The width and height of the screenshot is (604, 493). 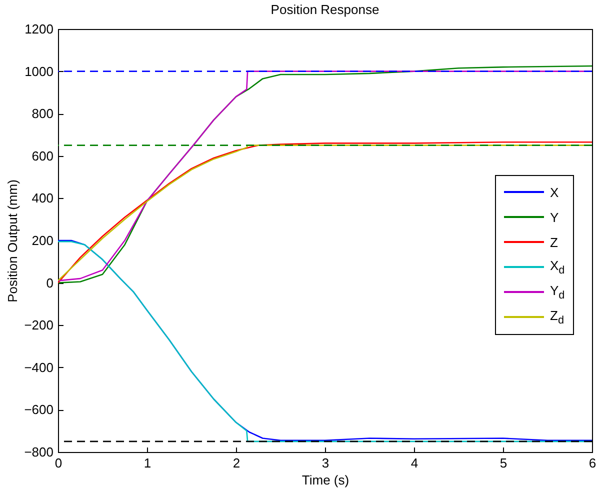 I want to click on y-tick-label: −400, so click(x=39, y=367).